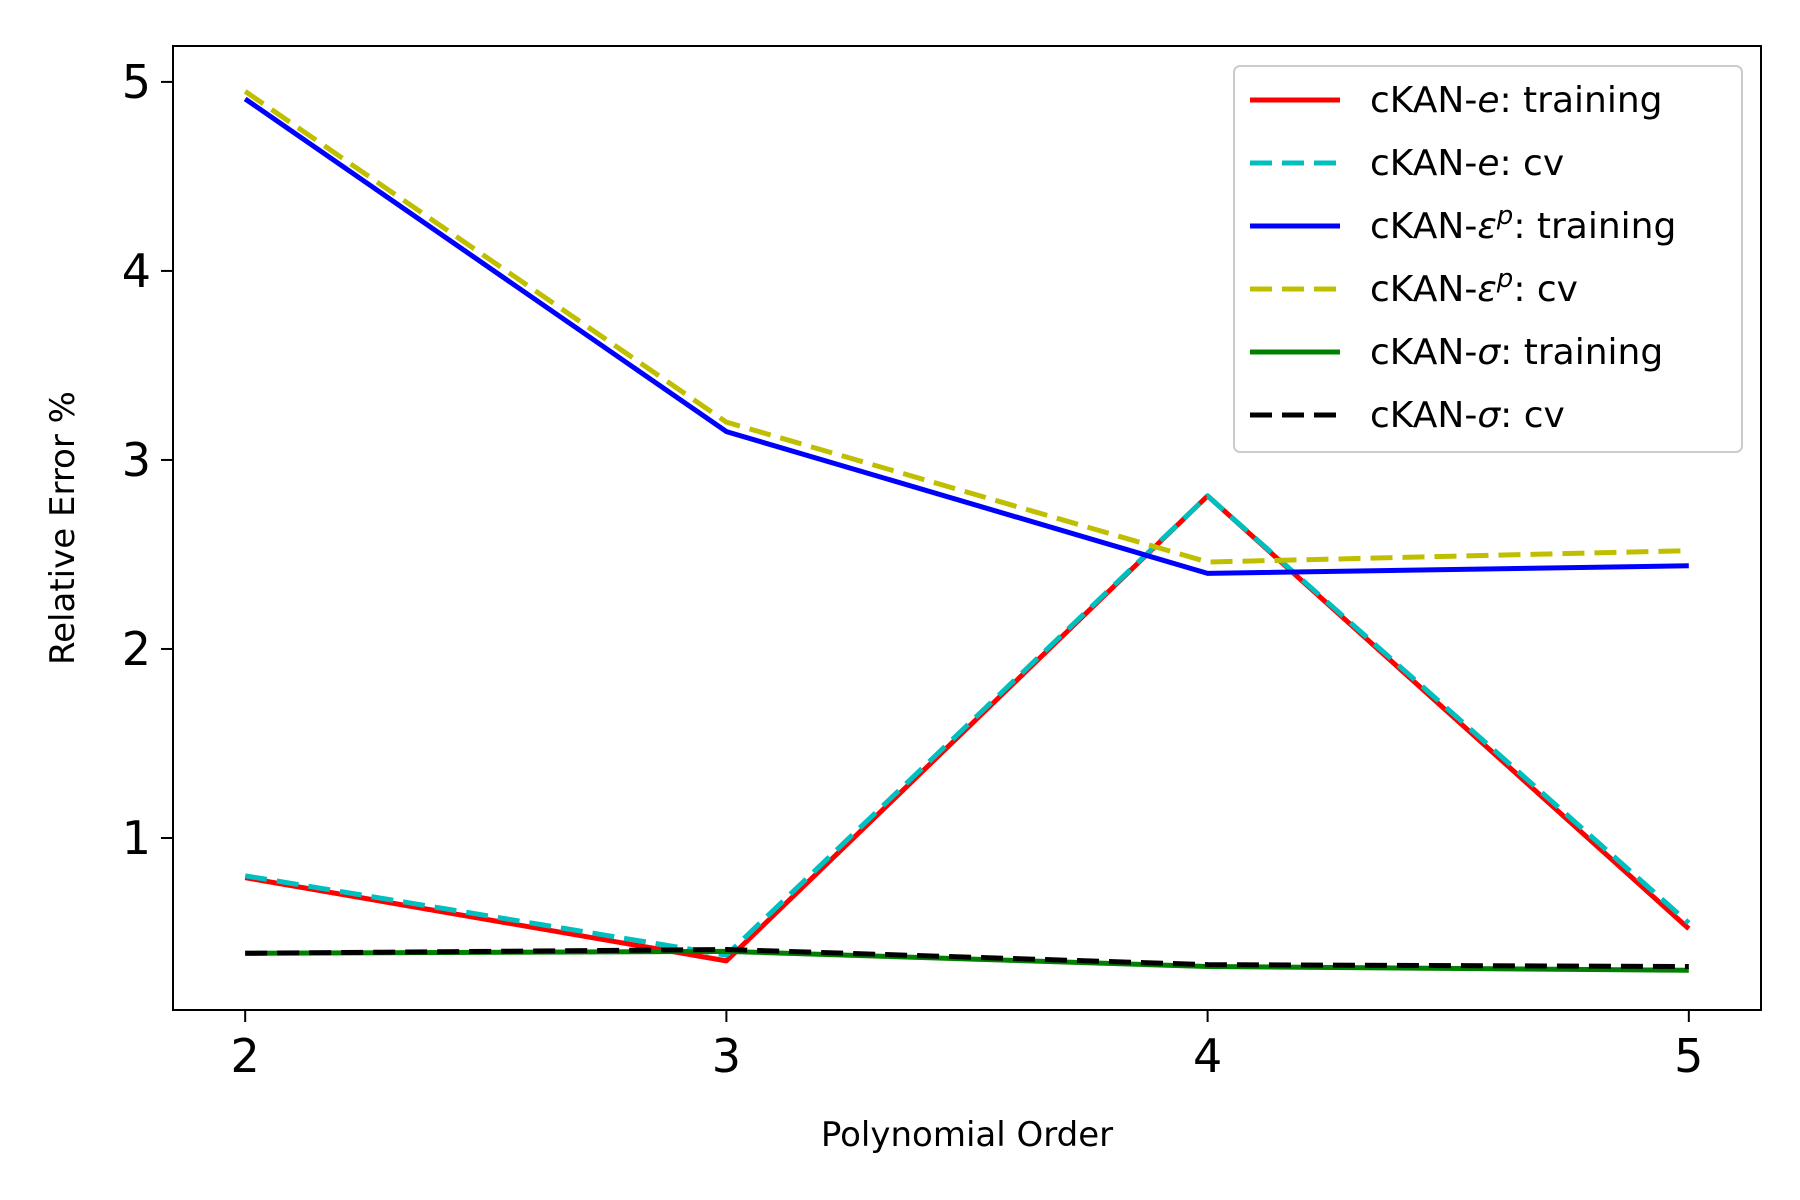 The width and height of the screenshot is (1800, 1200). Describe the element at coordinates (1467, 163) in the screenshot. I see `legend-label-2: cKAN-e: cv` at that location.